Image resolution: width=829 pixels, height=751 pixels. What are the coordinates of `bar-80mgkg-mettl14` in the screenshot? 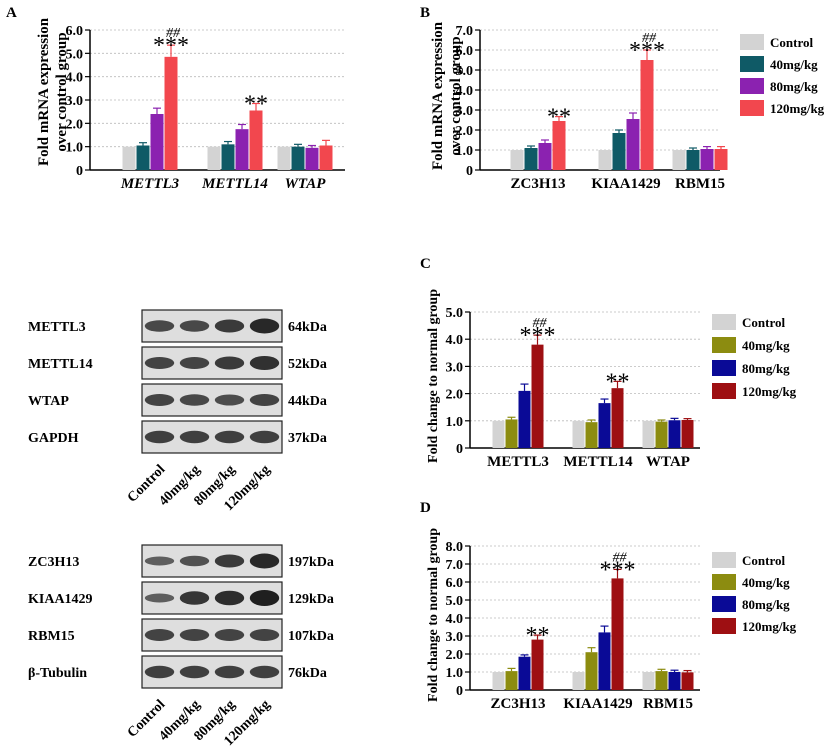 It's located at (604, 425).